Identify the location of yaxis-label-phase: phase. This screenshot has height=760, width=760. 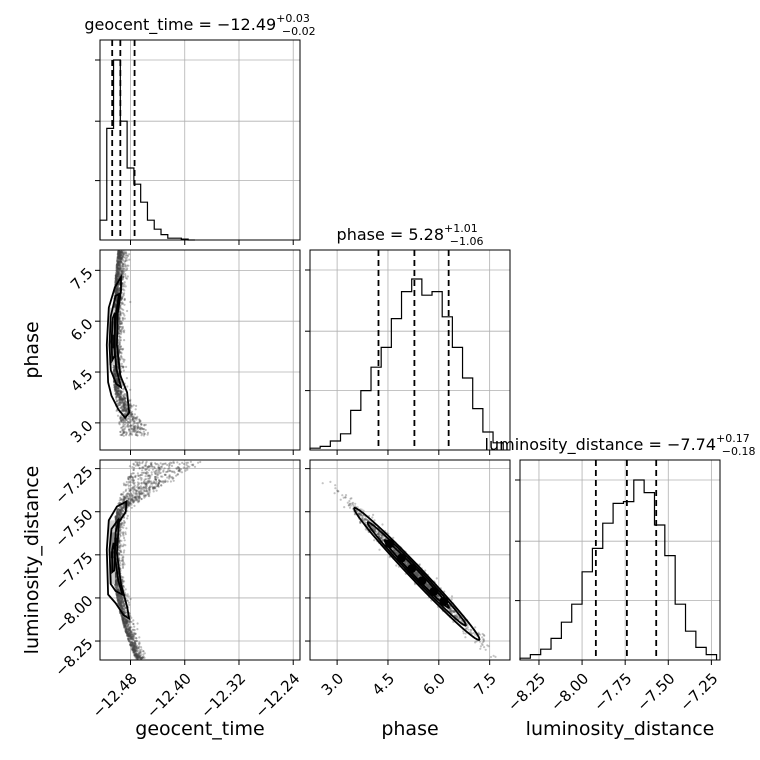
(32, 349).